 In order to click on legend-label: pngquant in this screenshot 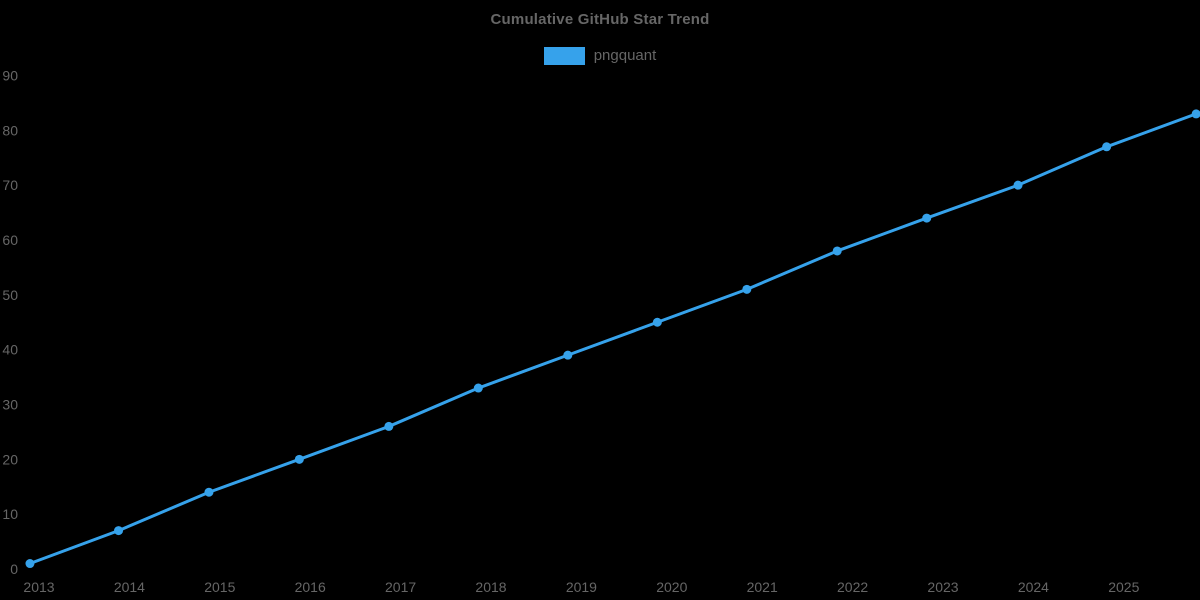, I will do `click(625, 55)`.